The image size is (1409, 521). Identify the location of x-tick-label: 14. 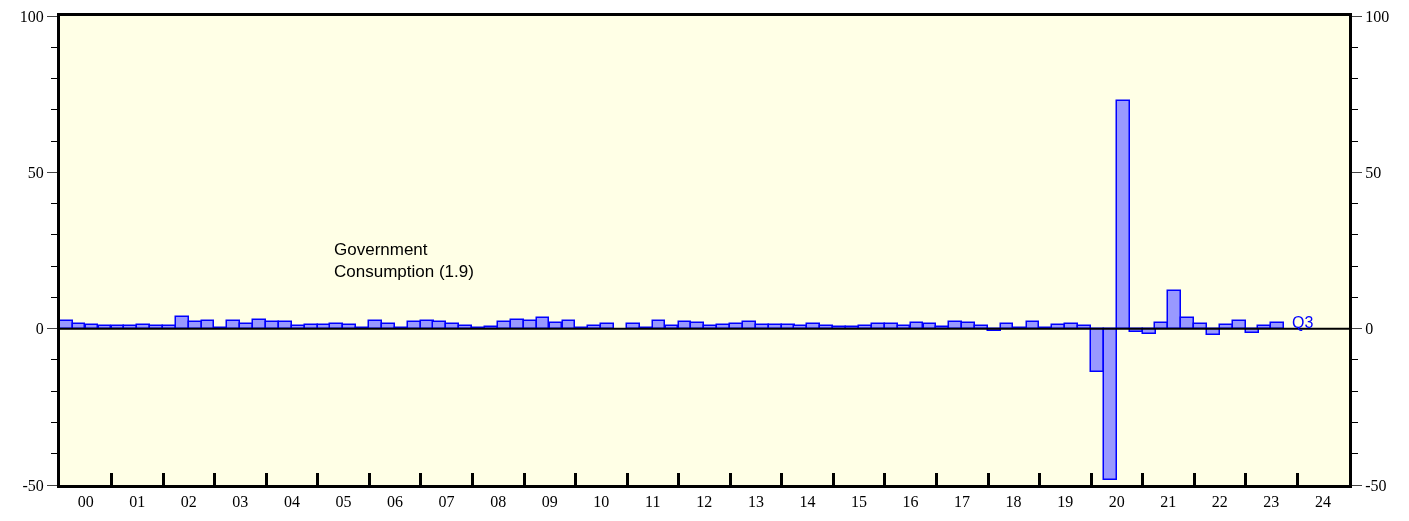
(807, 502).